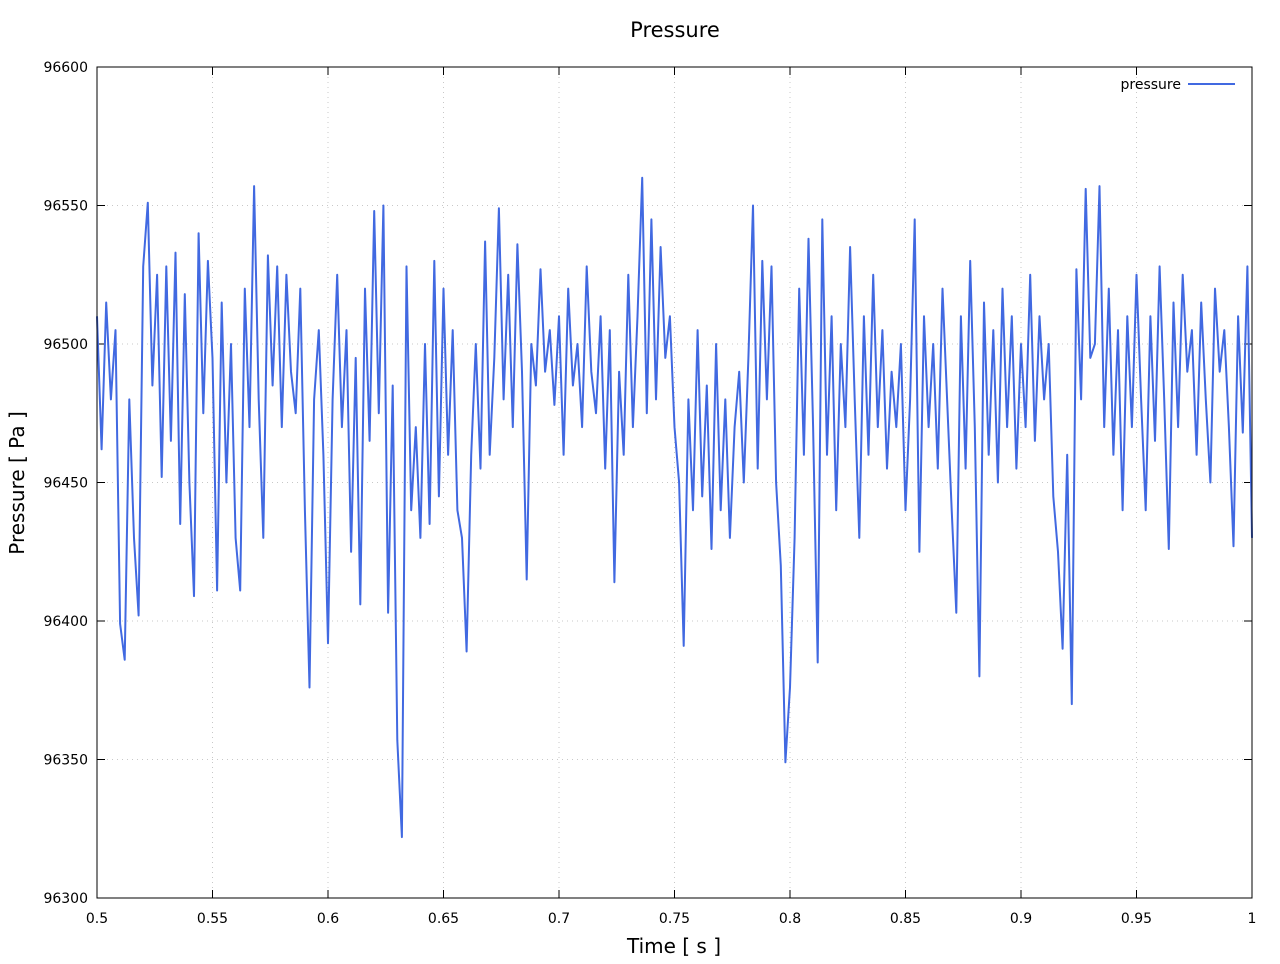 The height and width of the screenshot is (964, 1280). Describe the element at coordinates (905, 919) in the screenshot. I see `x-tick-label: 0.85` at that location.